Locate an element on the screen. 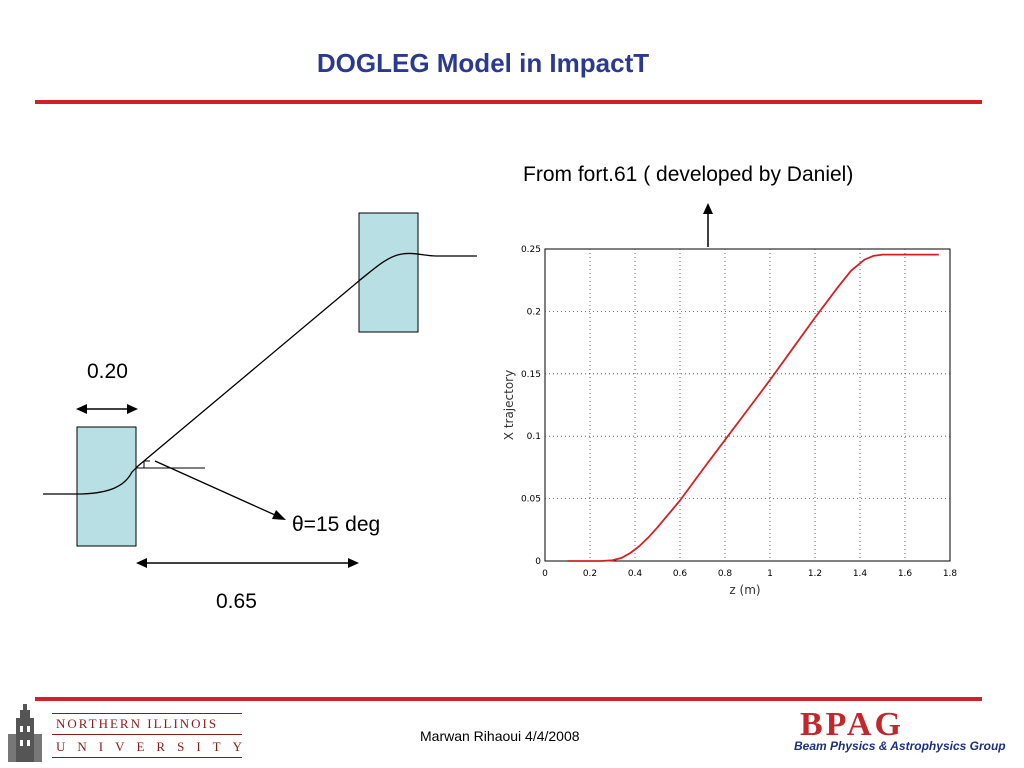  chart-y-tick-label: 0 is located at coordinates (538, 562).